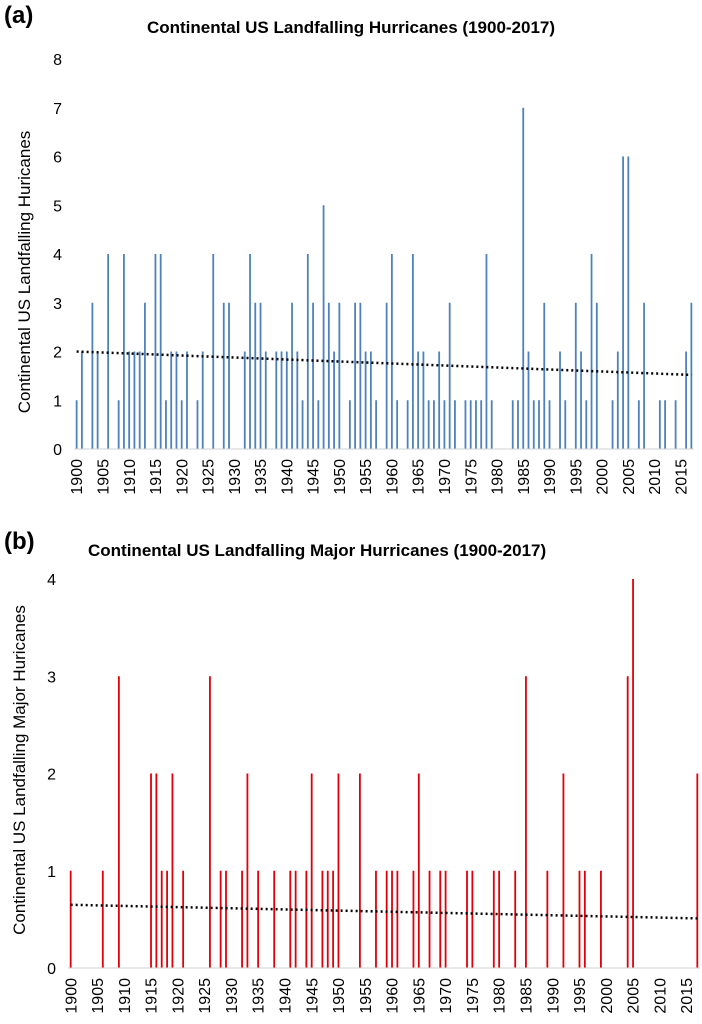 This screenshot has width=702, height=1024. Describe the element at coordinates (338, 870) in the screenshot. I see `chart-b-bar-1950` at that location.